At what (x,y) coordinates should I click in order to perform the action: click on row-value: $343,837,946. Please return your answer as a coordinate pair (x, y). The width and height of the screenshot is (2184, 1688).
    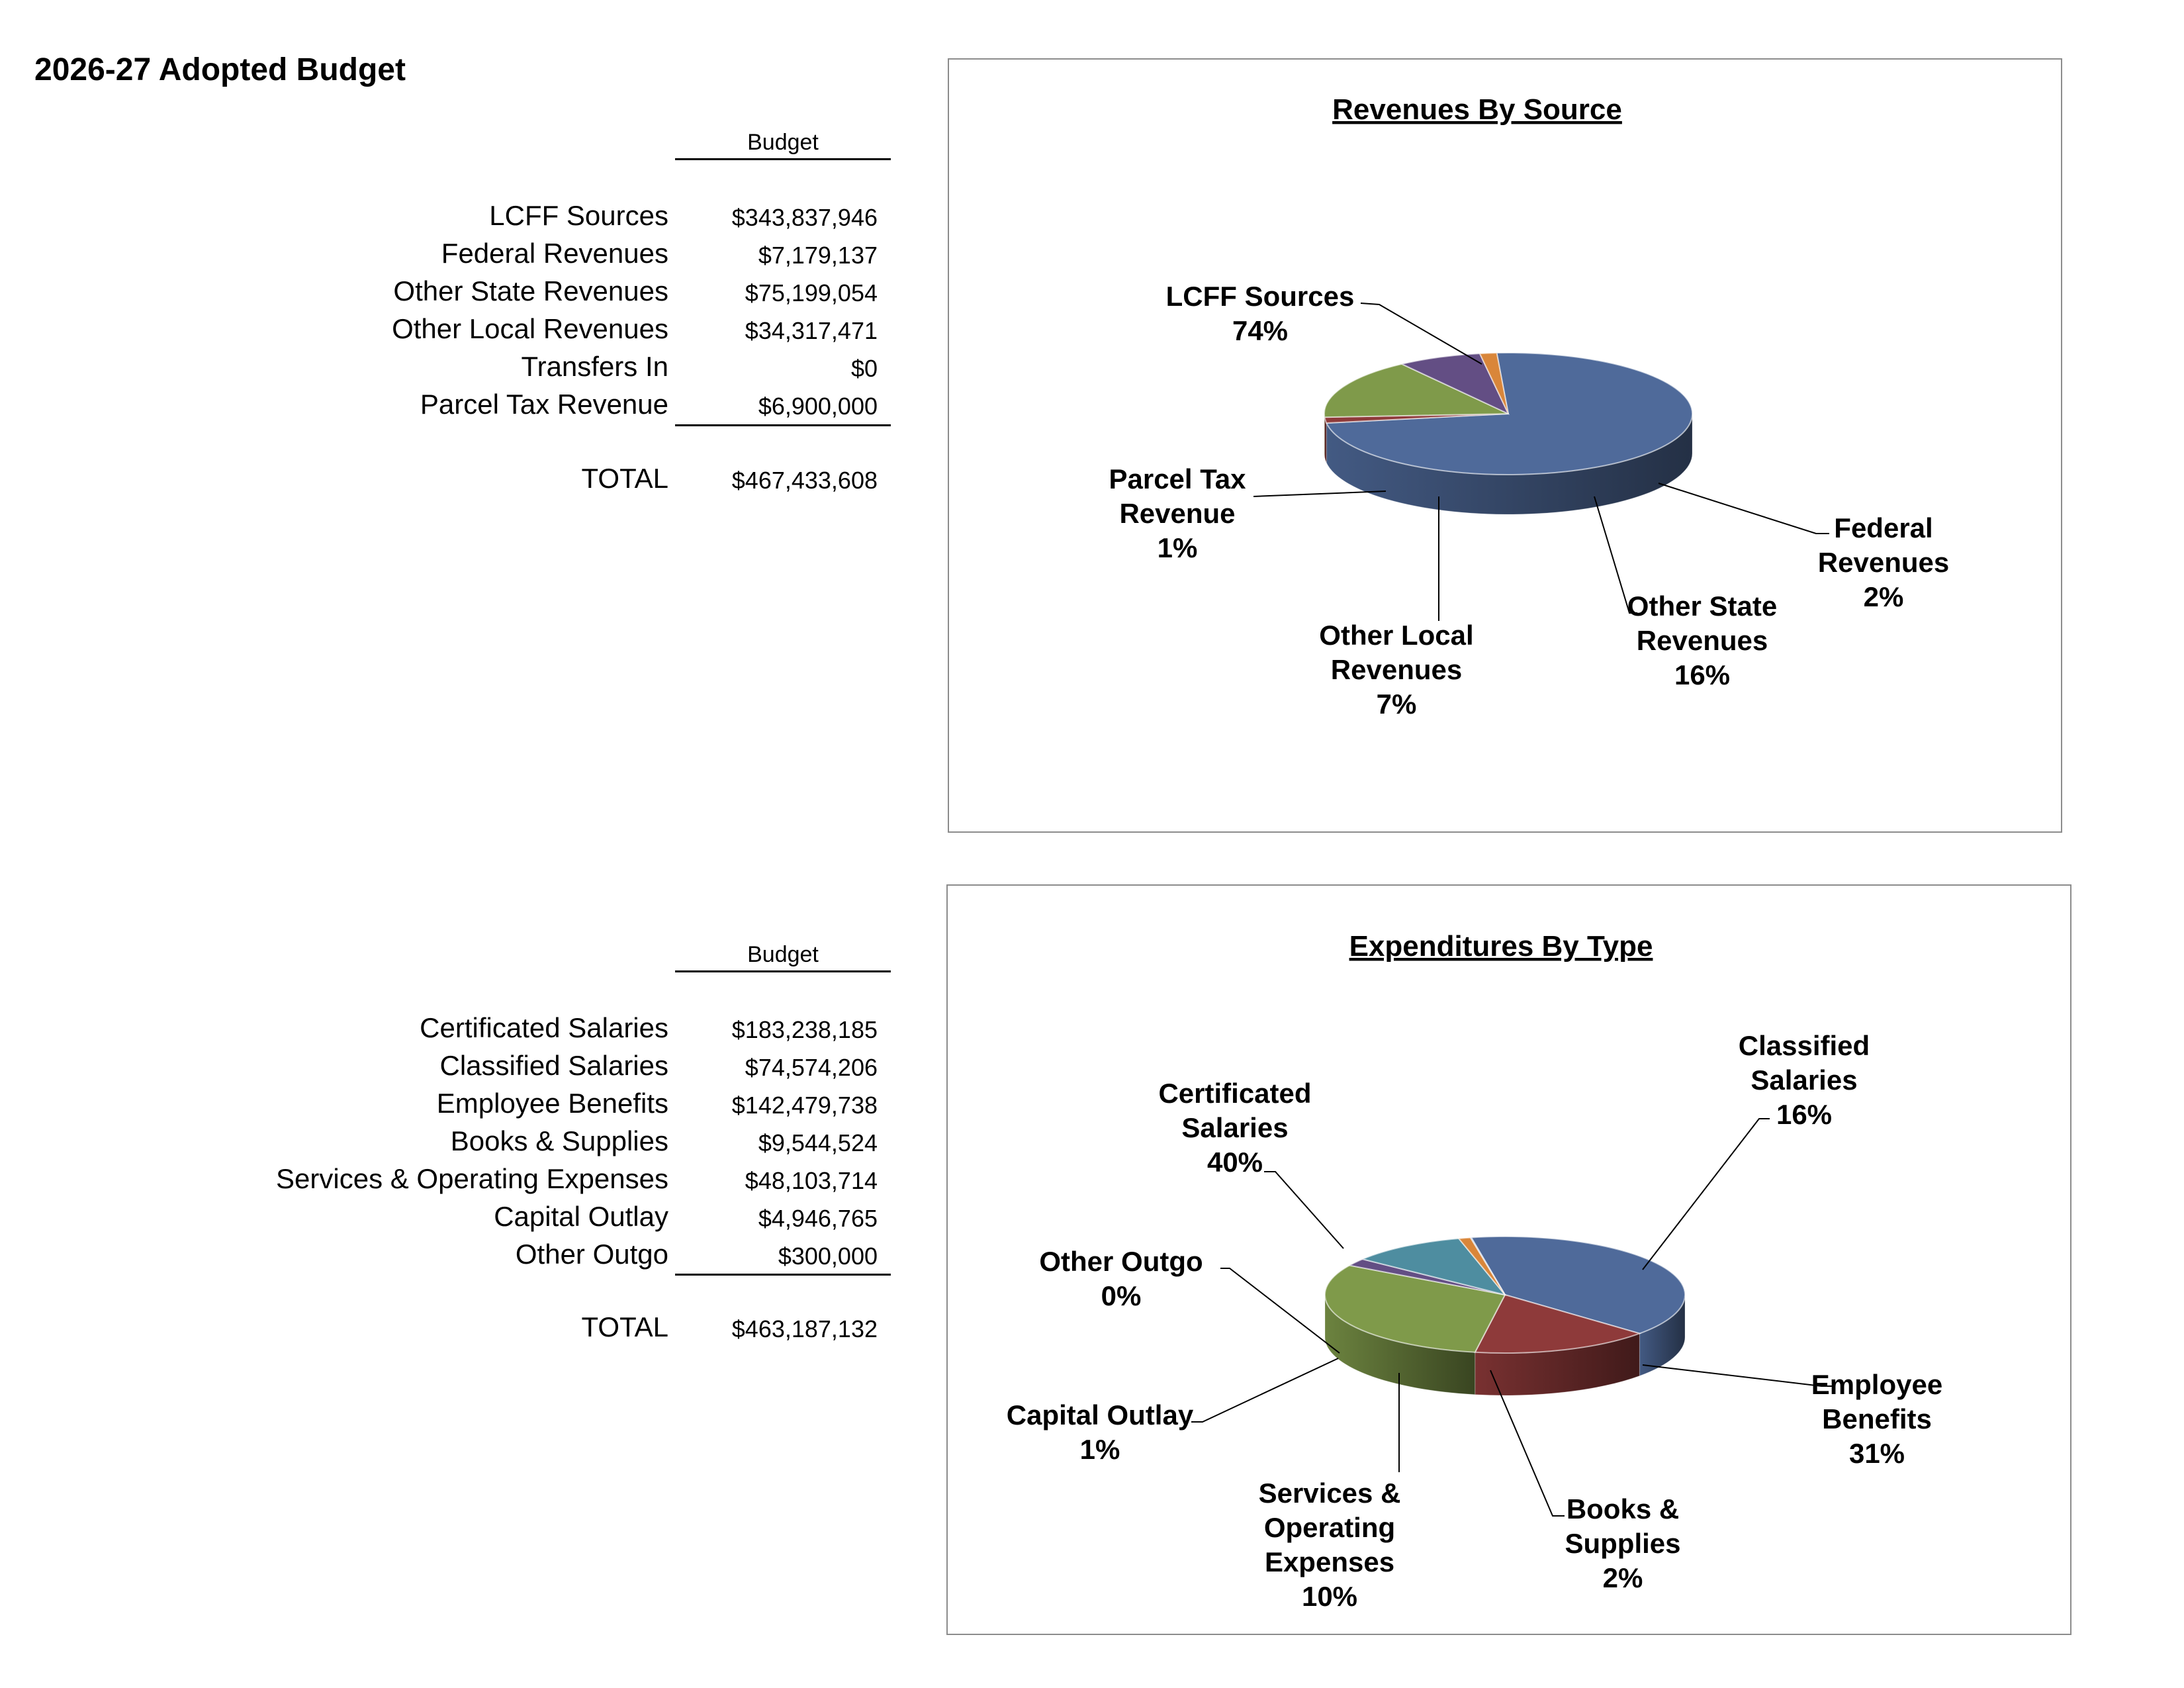
    Looking at the image, I should click on (805, 217).